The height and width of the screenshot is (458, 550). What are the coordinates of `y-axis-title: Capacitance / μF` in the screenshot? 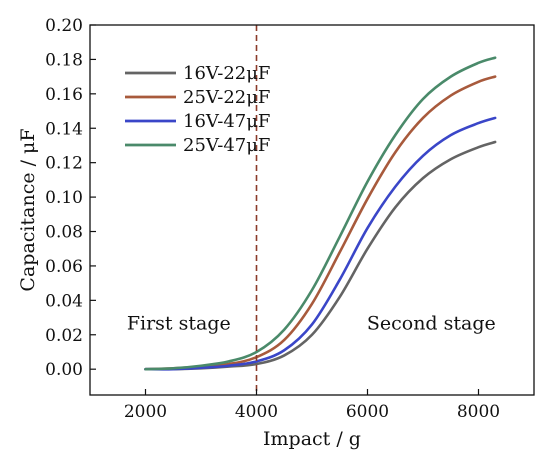 It's located at (28, 209).